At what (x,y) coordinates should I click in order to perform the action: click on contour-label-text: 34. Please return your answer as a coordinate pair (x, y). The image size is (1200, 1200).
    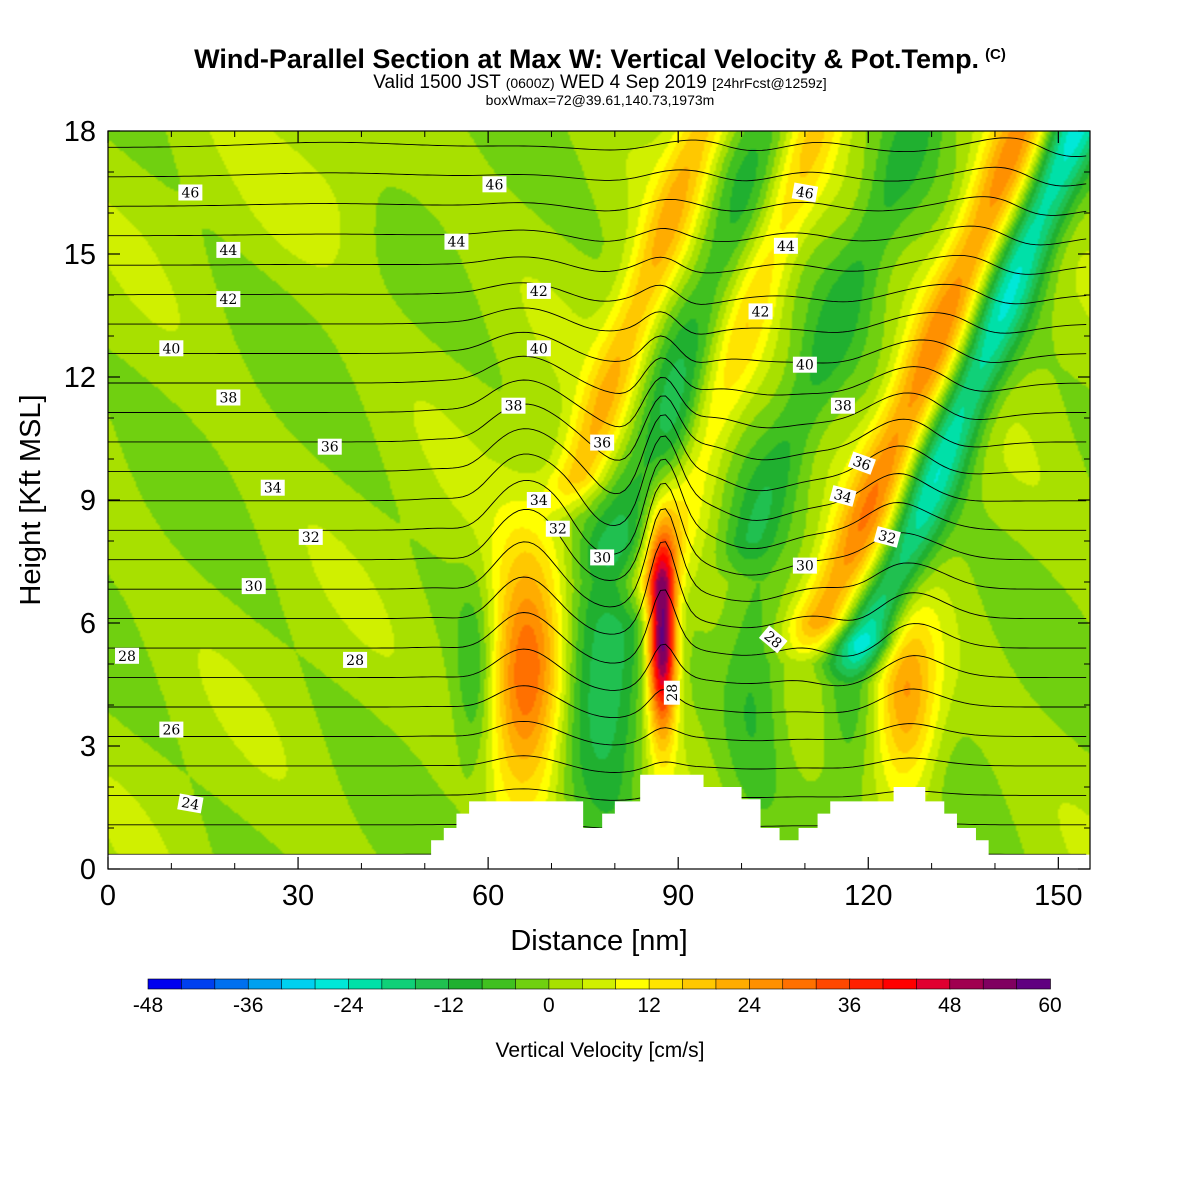
    Looking at the image, I should click on (842, 497).